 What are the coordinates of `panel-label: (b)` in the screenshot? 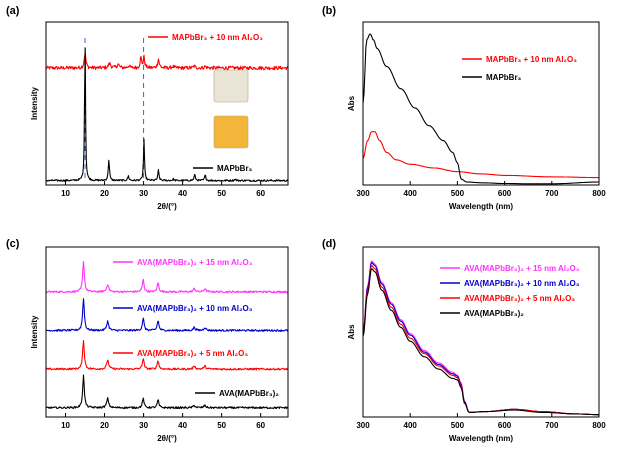 It's located at (329, 11).